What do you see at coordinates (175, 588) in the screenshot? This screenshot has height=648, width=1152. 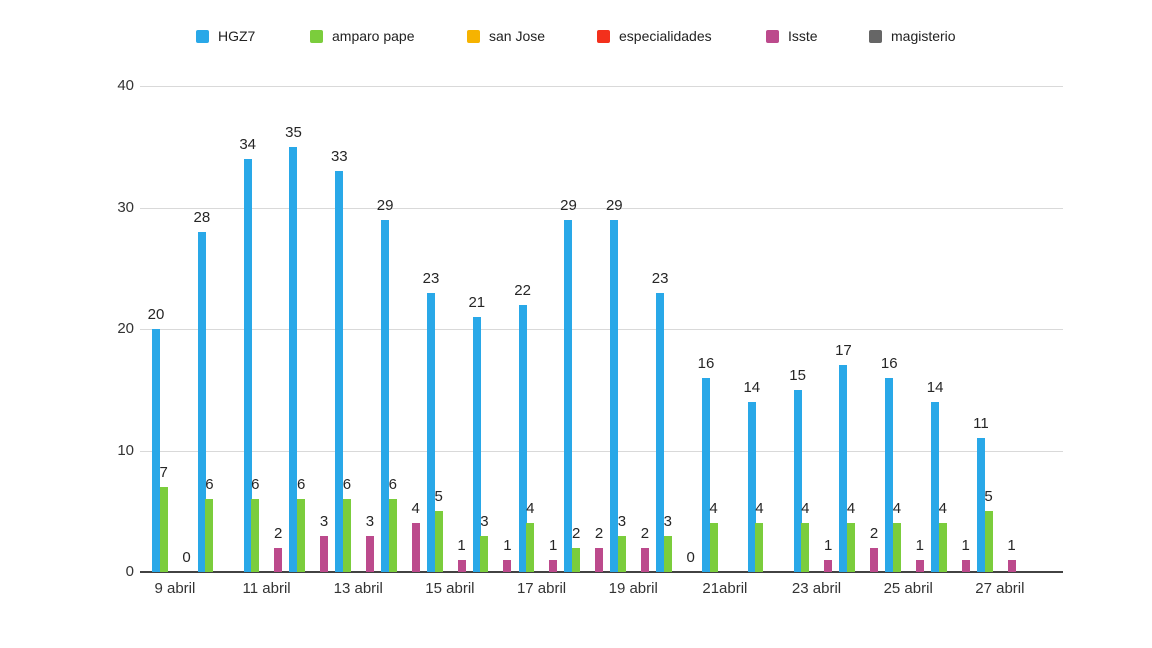 I see `x-axis-tick-label: 9 abril` at bounding box center [175, 588].